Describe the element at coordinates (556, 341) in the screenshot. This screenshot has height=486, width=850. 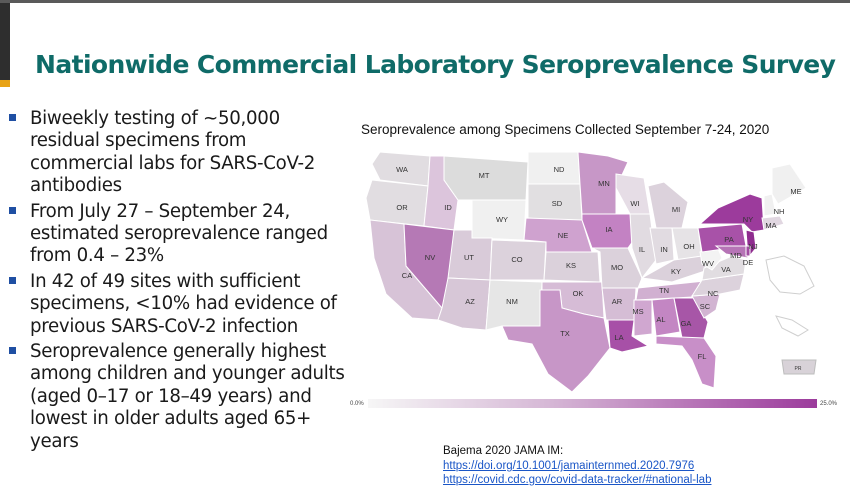
I see `state-tx` at that location.